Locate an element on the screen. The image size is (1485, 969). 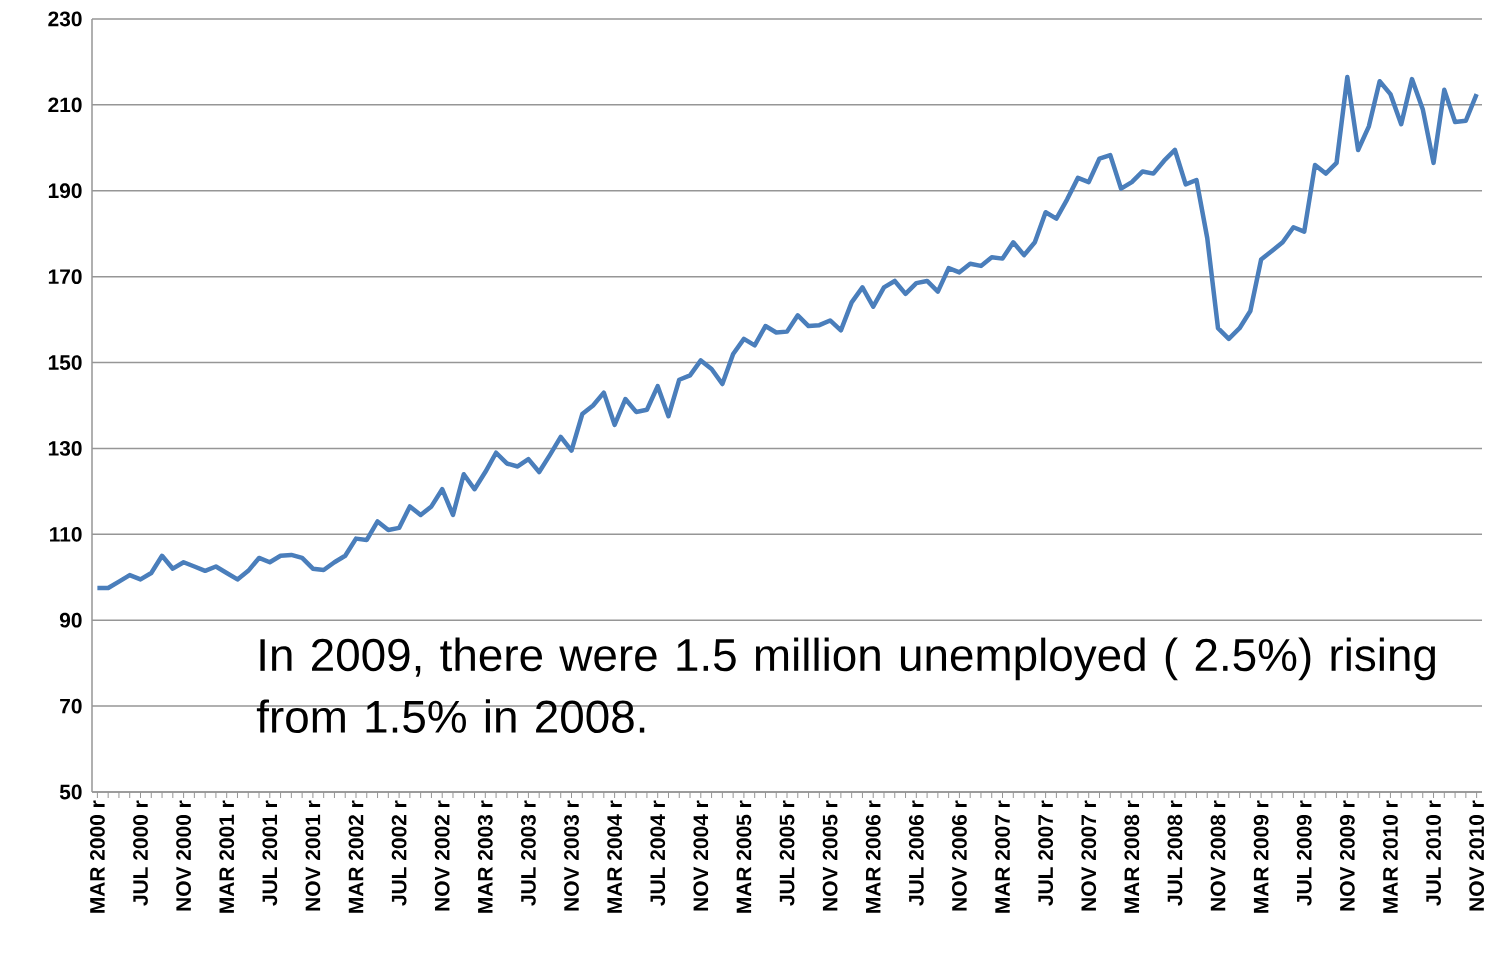
y-tick-label: 110 is located at coordinates (66, 534).